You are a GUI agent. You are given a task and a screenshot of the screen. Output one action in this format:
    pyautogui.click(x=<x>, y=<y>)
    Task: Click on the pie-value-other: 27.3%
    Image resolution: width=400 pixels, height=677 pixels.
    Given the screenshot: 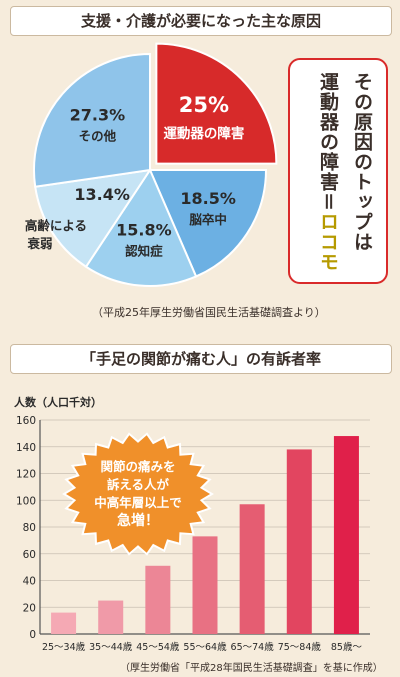 What is the action you would take?
    pyautogui.click(x=98, y=114)
    